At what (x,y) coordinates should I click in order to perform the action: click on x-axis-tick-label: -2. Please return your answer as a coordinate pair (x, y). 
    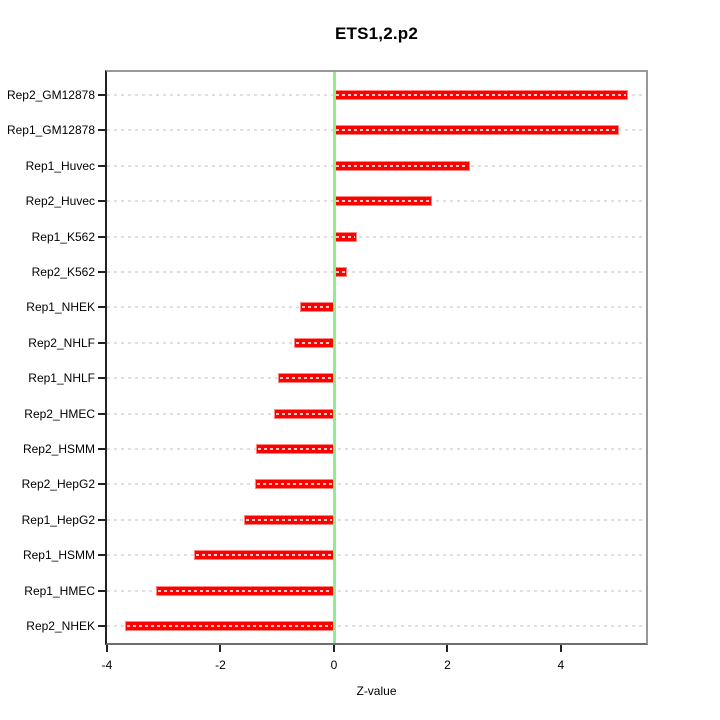
    Looking at the image, I should click on (220, 665).